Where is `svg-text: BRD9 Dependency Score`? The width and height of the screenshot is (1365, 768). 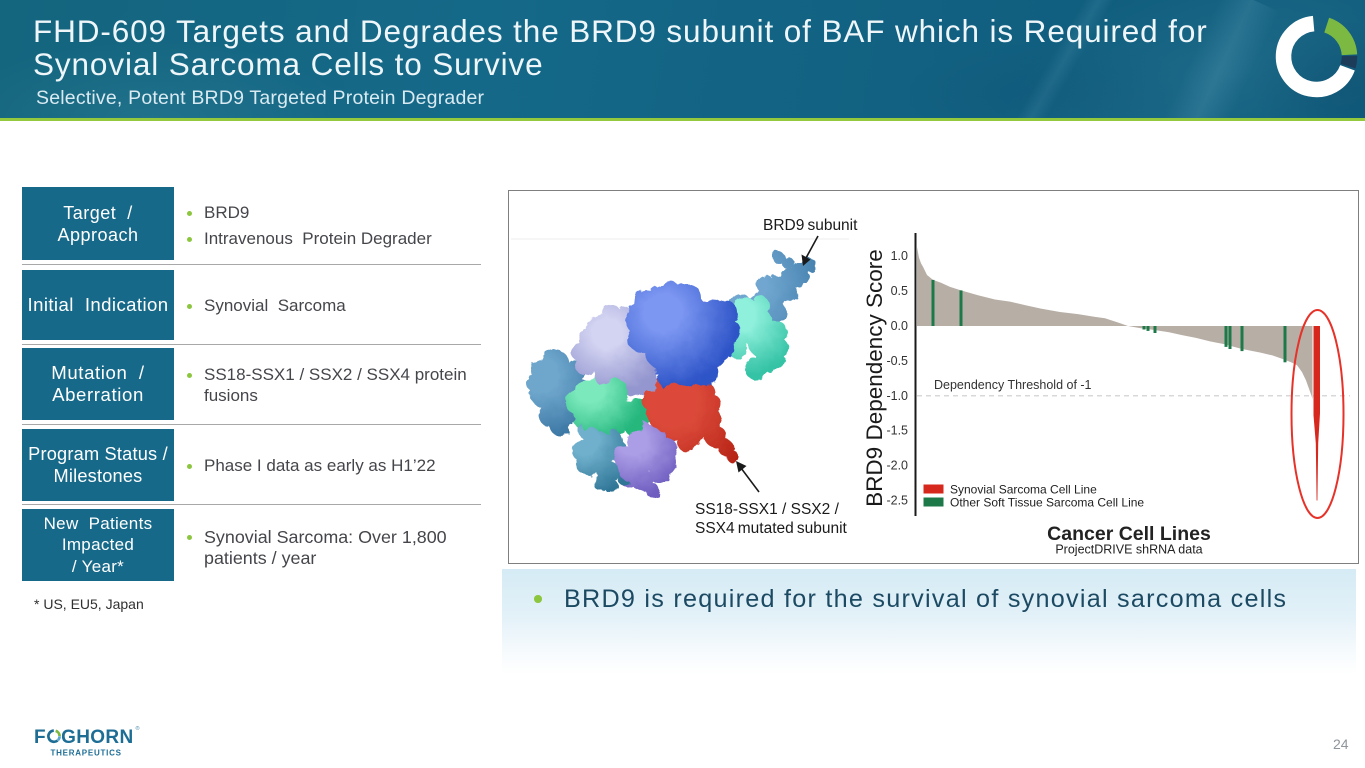 svg-text: BRD9 Dependency Score is located at coordinates (874, 378).